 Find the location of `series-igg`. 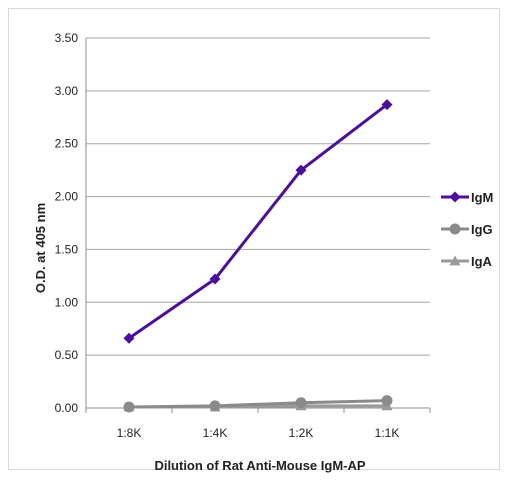

series-igg is located at coordinates (258, 404).